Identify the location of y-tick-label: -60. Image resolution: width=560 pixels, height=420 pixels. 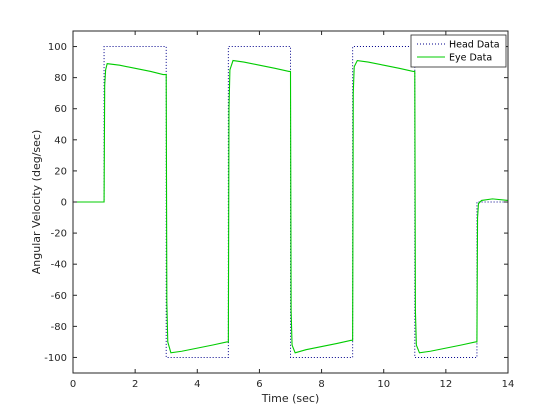
(59, 296).